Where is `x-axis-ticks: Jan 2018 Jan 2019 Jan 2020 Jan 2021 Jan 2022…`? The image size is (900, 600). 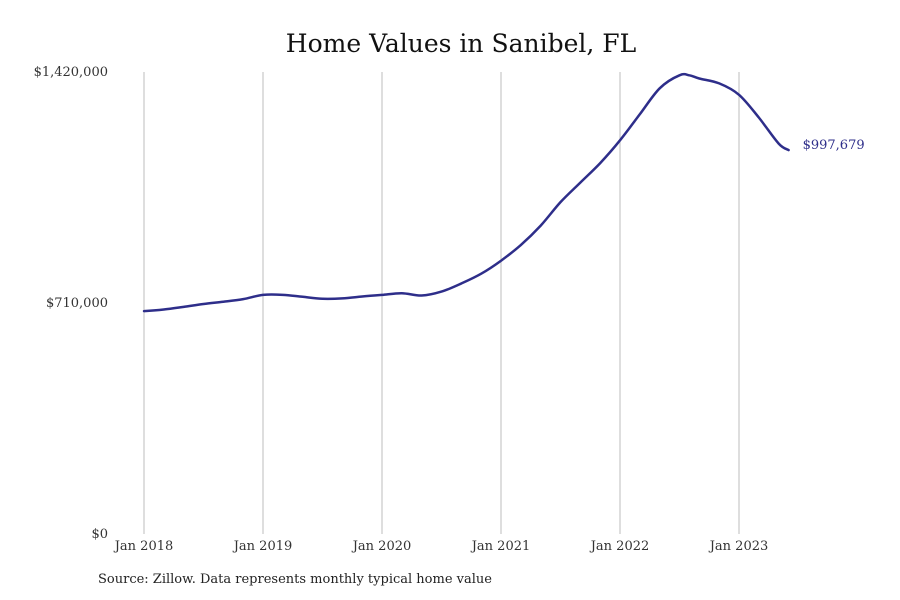
x-axis-ticks: Jan 2018 Jan 2019 Jan 2020 Jan 2021 Jan 2022… is located at coordinates (441, 546).